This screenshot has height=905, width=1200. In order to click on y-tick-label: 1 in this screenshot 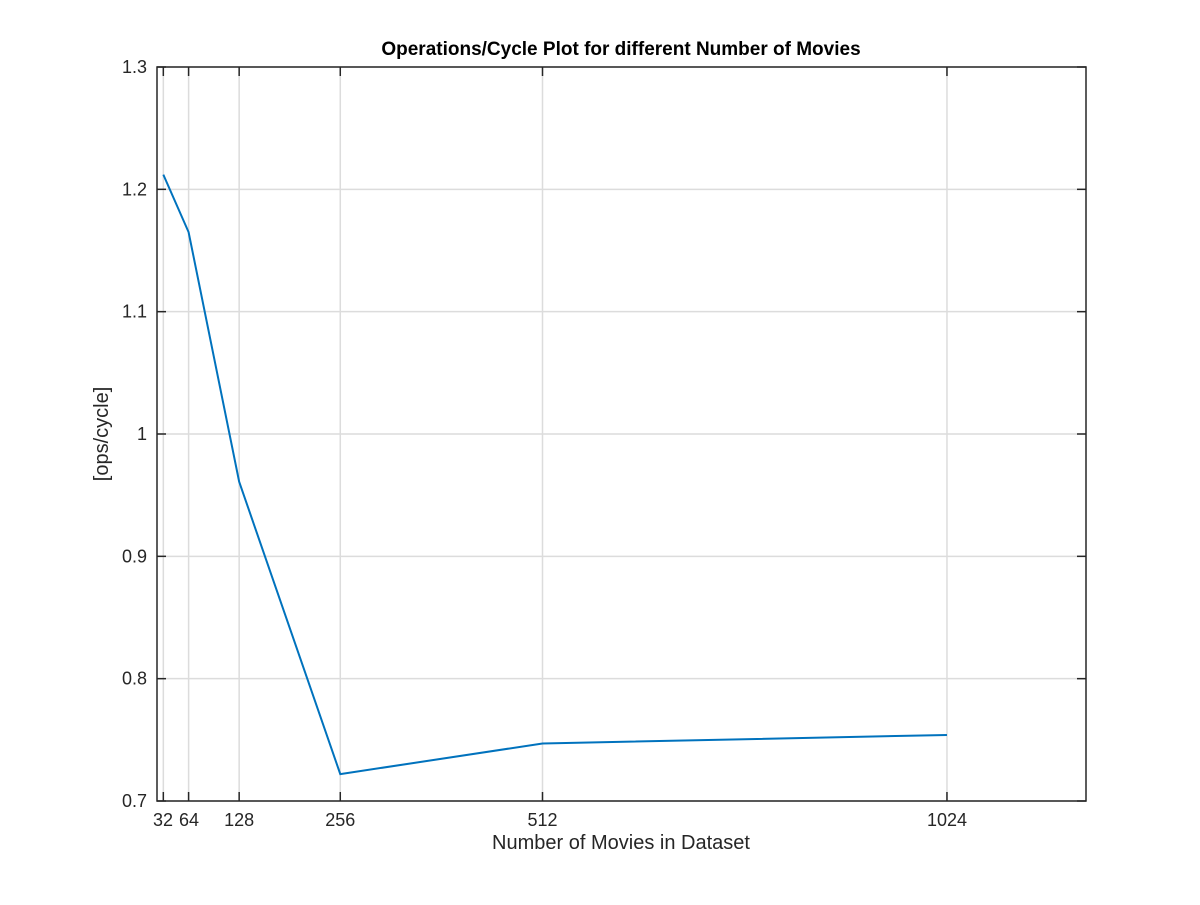, I will do `click(142, 434)`.